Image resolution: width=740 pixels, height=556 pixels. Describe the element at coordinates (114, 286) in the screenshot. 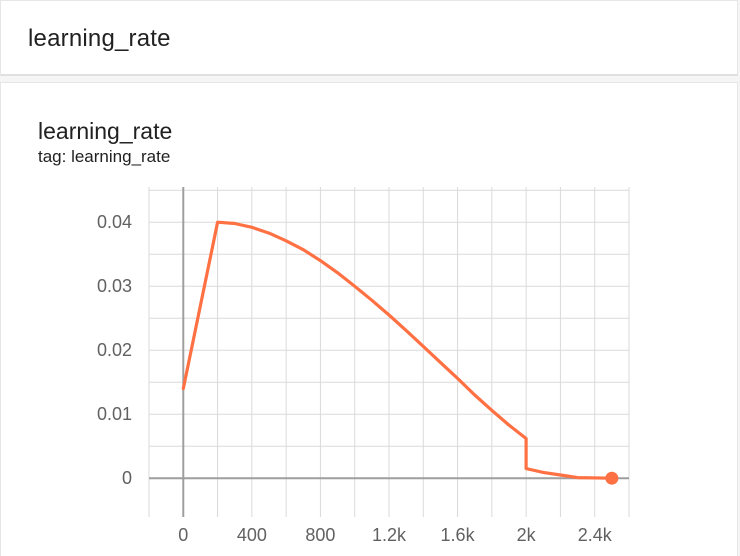

I see `y-tick-label: 0.03` at that location.